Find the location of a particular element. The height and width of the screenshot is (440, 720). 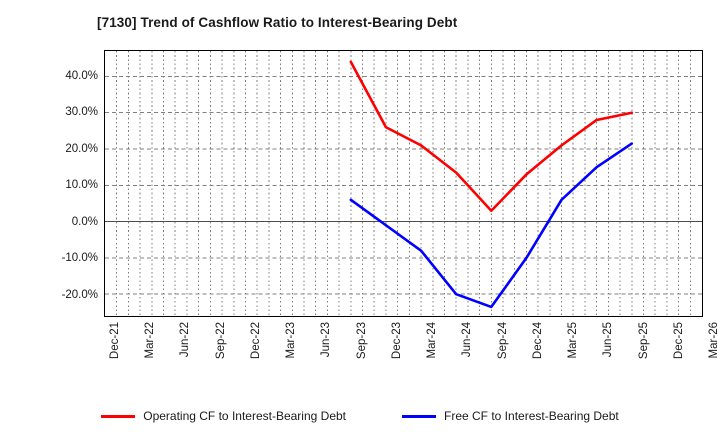

y-axis-tick-labels: 40.0% 30.0% 20.0% 10.0% 0.0% -10.0% -20.0% is located at coordinates (49, 183).